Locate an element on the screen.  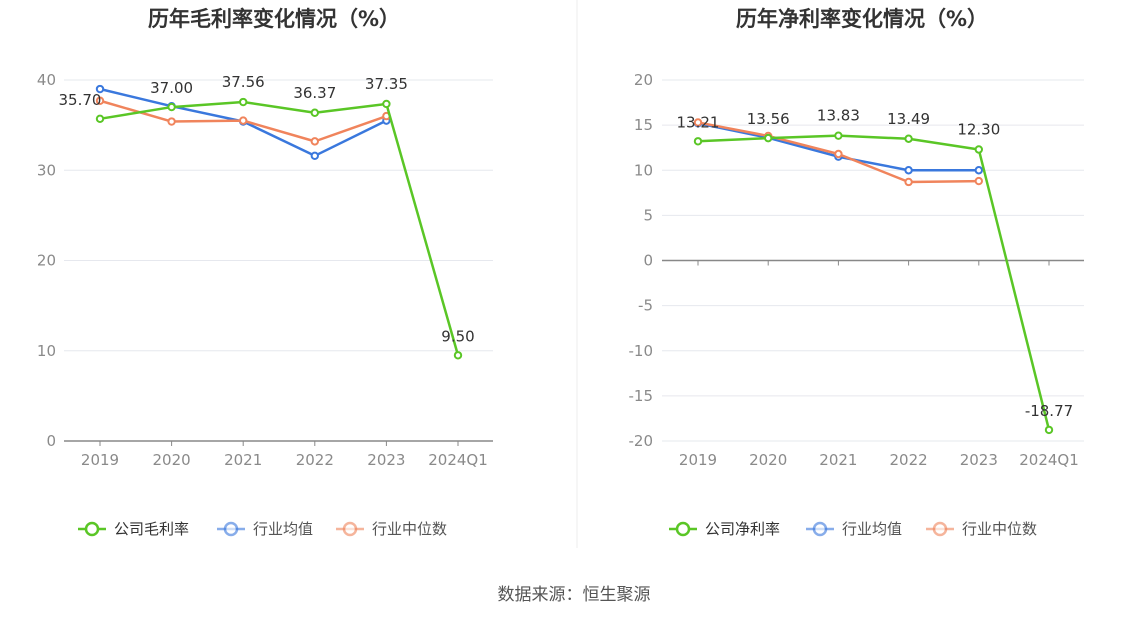
legend-item-company: 公司净利率 is located at coordinates (724, 529).